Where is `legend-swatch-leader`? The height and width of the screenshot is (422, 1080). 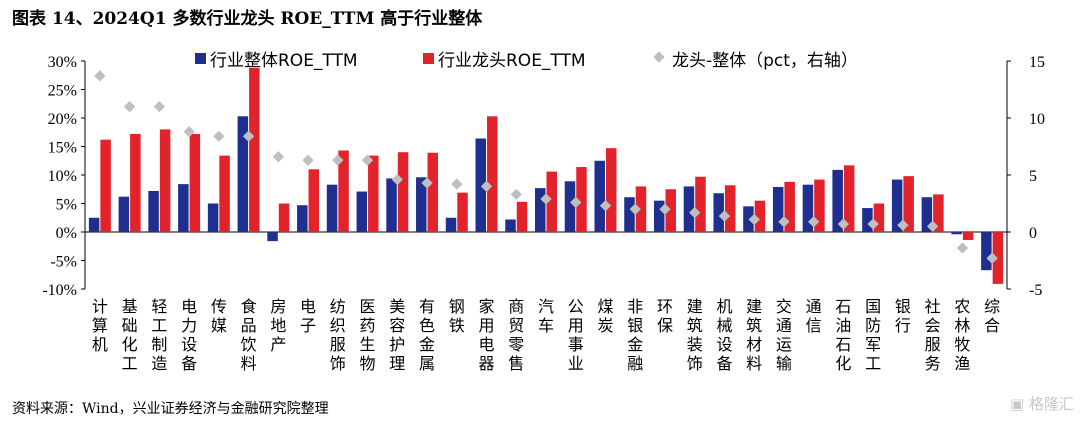 legend-swatch-leader is located at coordinates (428, 58).